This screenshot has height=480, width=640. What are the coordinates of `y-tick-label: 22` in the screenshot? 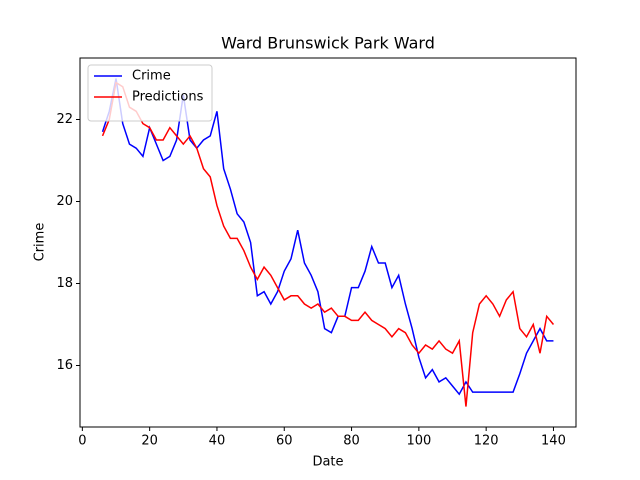 It's located at (64, 119).